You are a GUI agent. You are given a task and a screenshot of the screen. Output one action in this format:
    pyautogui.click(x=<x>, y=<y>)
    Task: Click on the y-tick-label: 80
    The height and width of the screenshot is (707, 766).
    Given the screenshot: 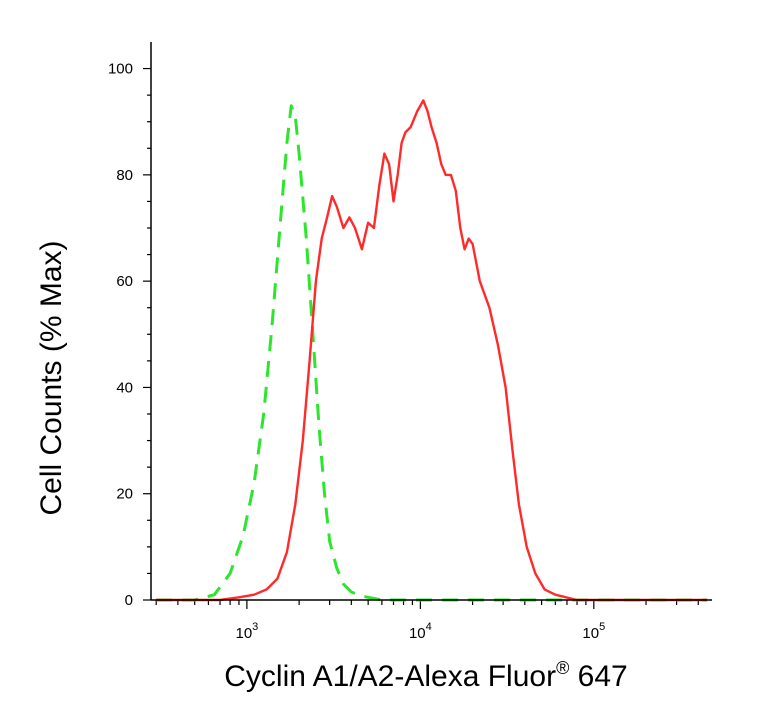 What is the action you would take?
    pyautogui.click(x=124, y=175)
    